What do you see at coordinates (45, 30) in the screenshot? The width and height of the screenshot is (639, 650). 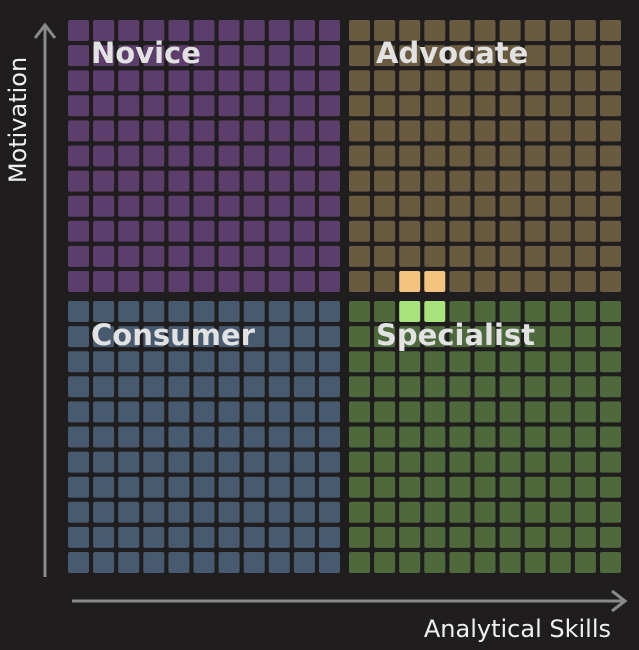 I see `y-axis-arrow` at bounding box center [45, 30].